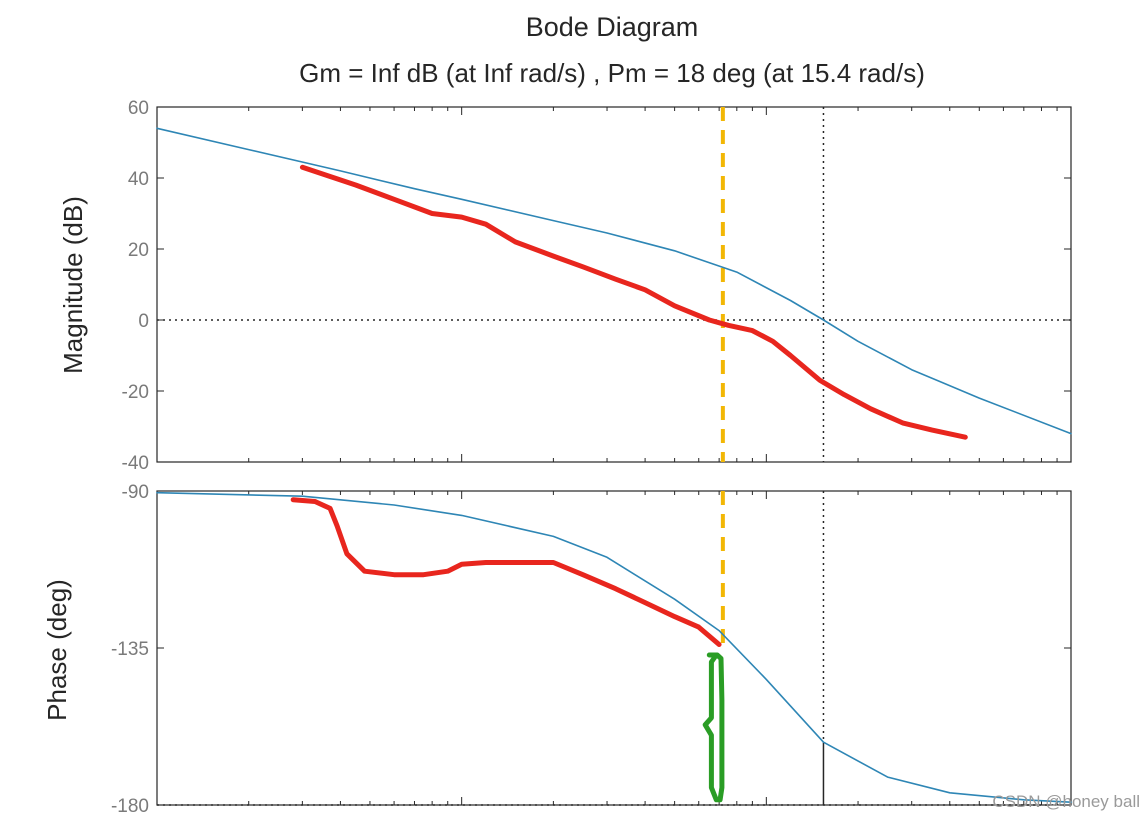 This screenshot has width=1144, height=820. What do you see at coordinates (135, 463) in the screenshot?
I see `mag-ytick-label: -40` at bounding box center [135, 463].